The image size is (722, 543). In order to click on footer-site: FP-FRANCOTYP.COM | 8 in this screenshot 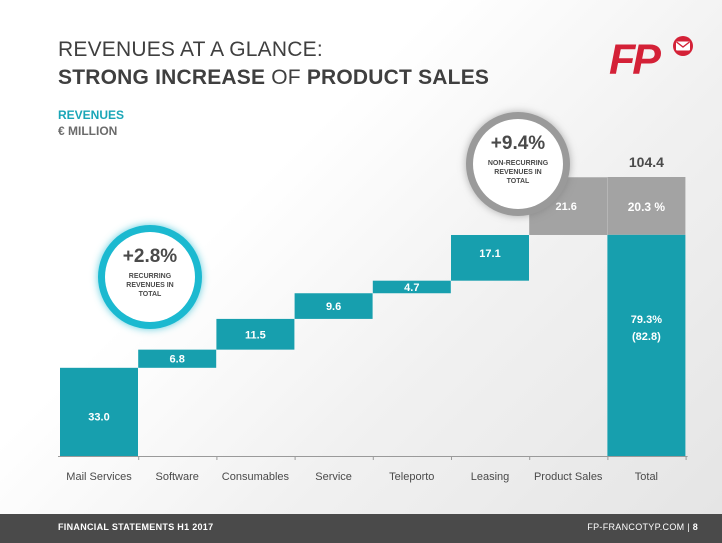, I will do `click(642, 527)`.